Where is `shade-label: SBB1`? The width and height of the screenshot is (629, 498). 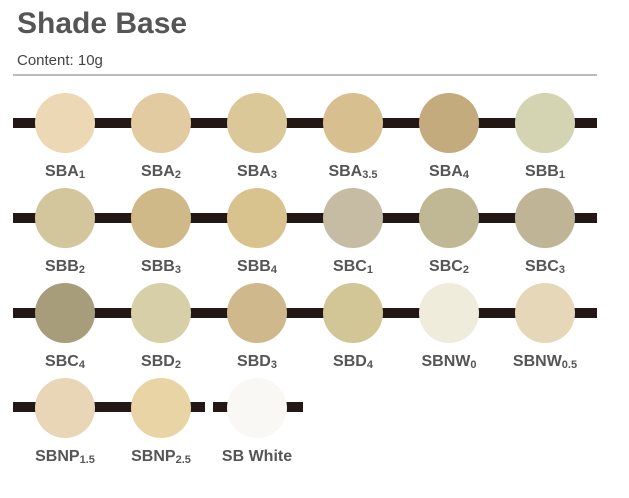 shade-label: SBB1 is located at coordinates (545, 172).